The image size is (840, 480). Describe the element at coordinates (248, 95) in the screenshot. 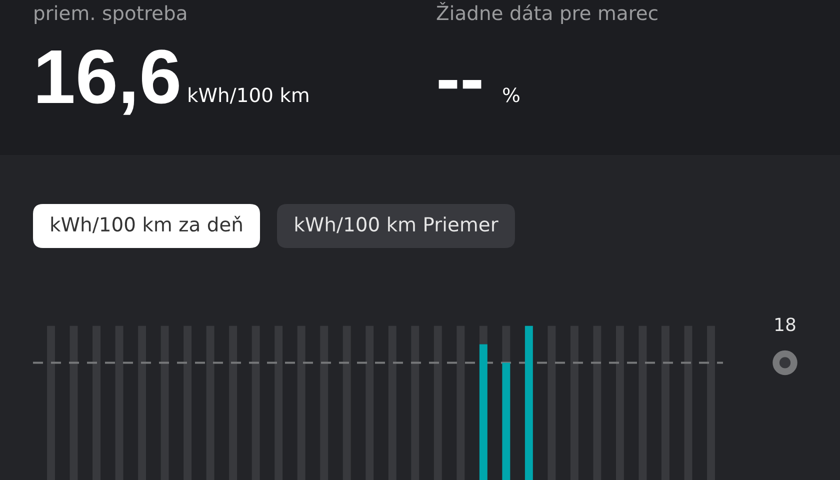

I see `text: kWh/100 km` at that location.